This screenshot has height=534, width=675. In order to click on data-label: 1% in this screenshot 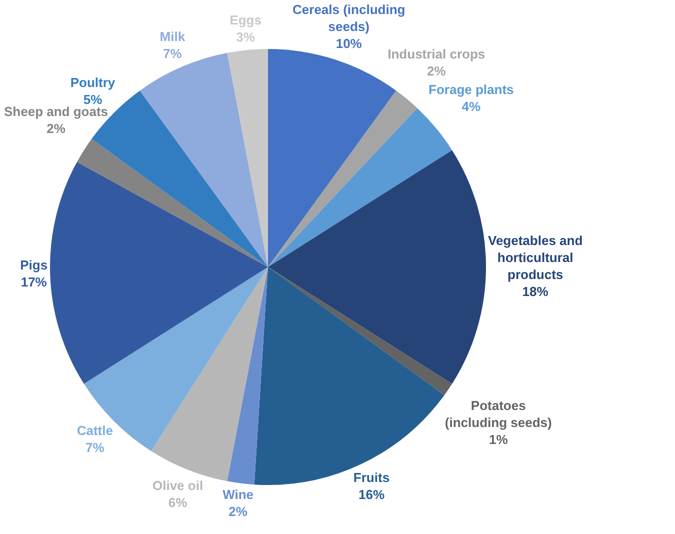, I will do `click(498, 440)`.